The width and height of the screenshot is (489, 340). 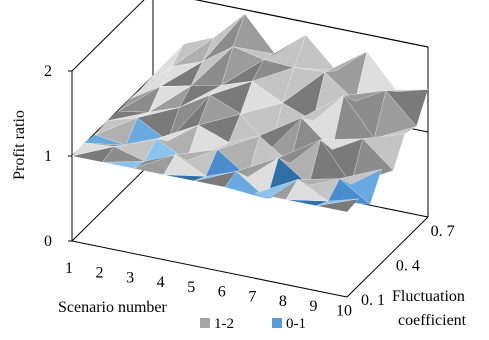 What do you see at coordinates (191, 287) in the screenshot?
I see `x-tick-label: 5` at bounding box center [191, 287].